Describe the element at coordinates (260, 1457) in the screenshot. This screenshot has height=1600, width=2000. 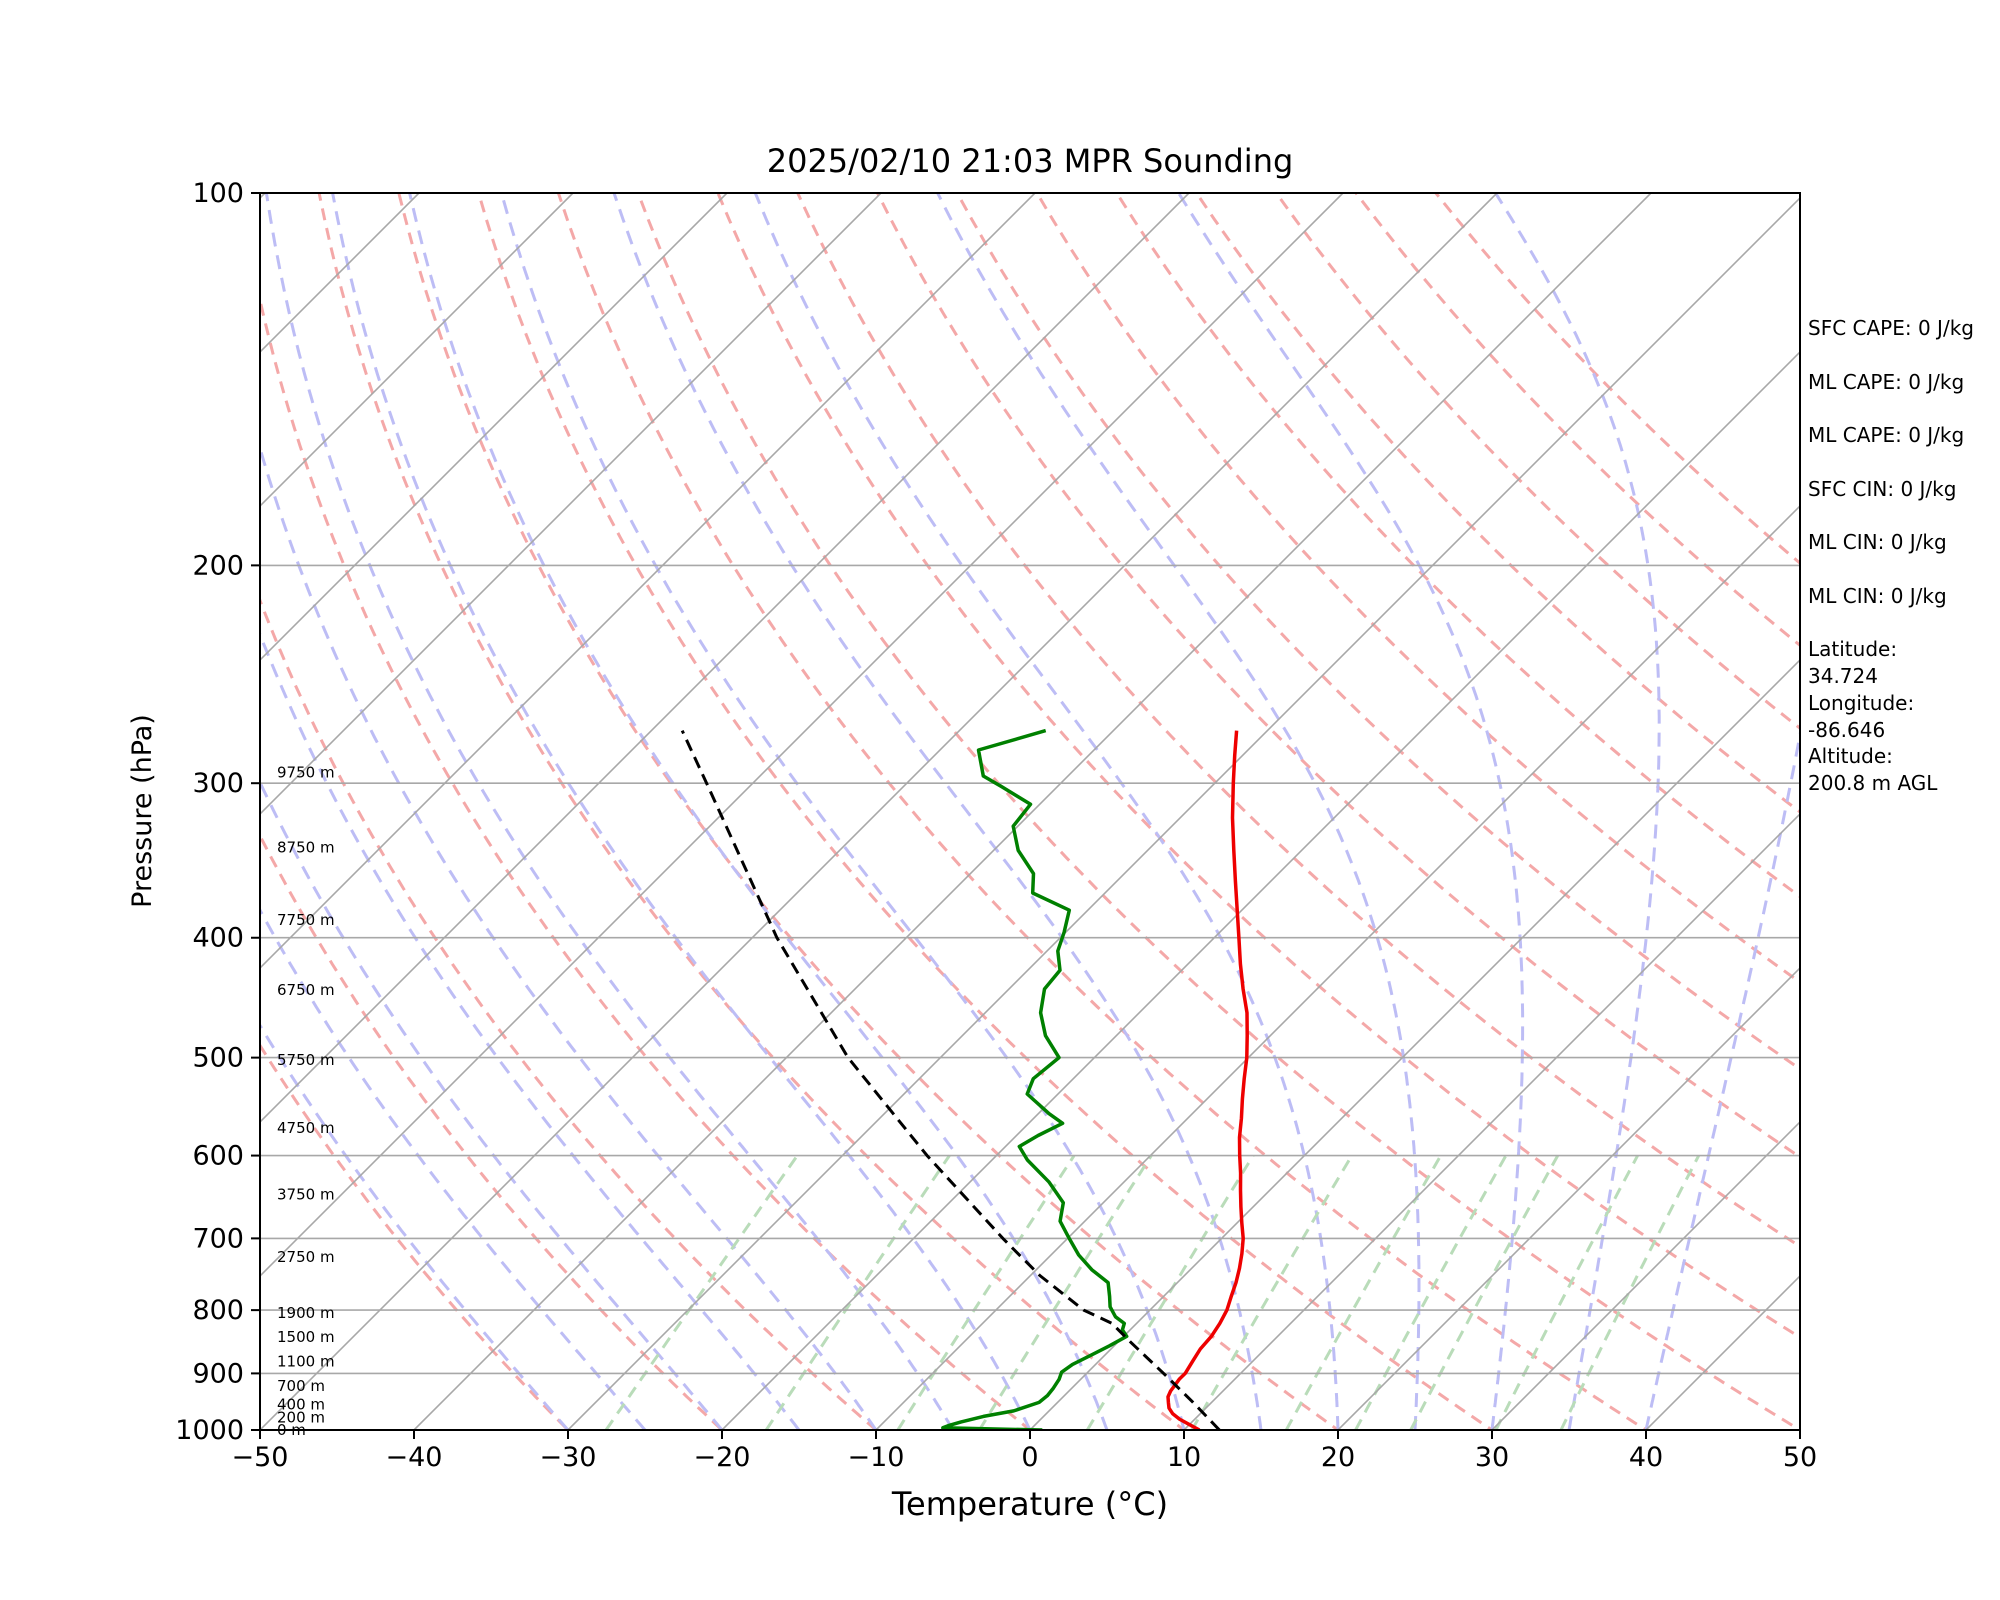
I see `x-tick-label: −50` at that location.